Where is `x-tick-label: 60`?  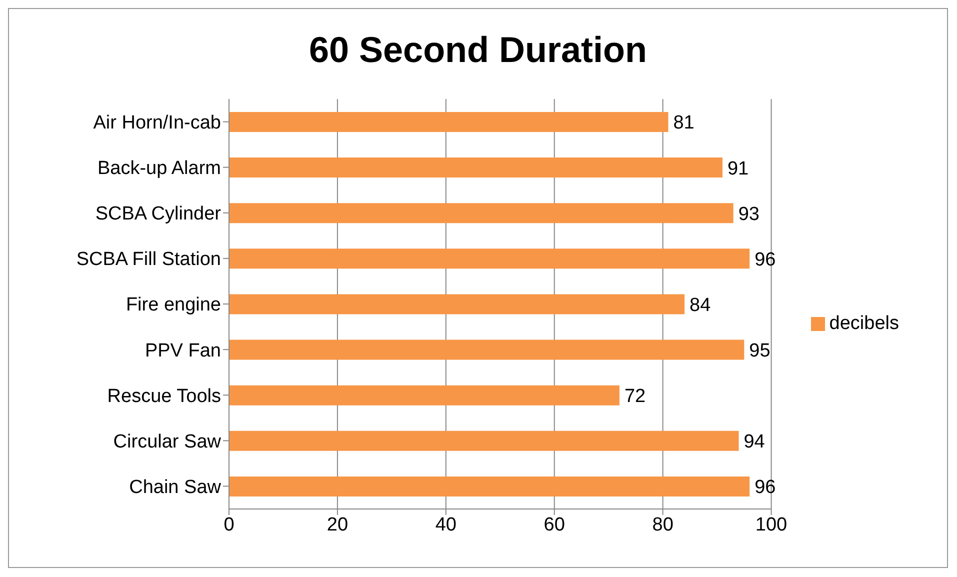
x-tick-label: 60 is located at coordinates (554, 525).